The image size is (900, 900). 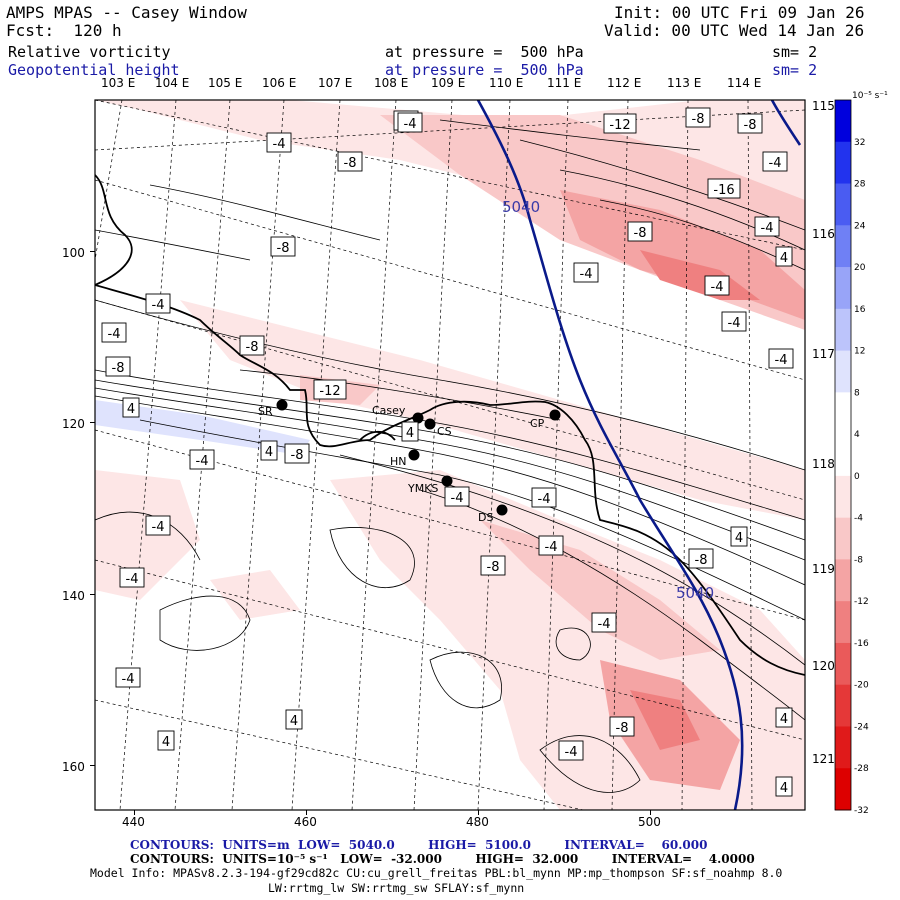 I want to click on colorbar-tick-label: -4, so click(x=858, y=519).